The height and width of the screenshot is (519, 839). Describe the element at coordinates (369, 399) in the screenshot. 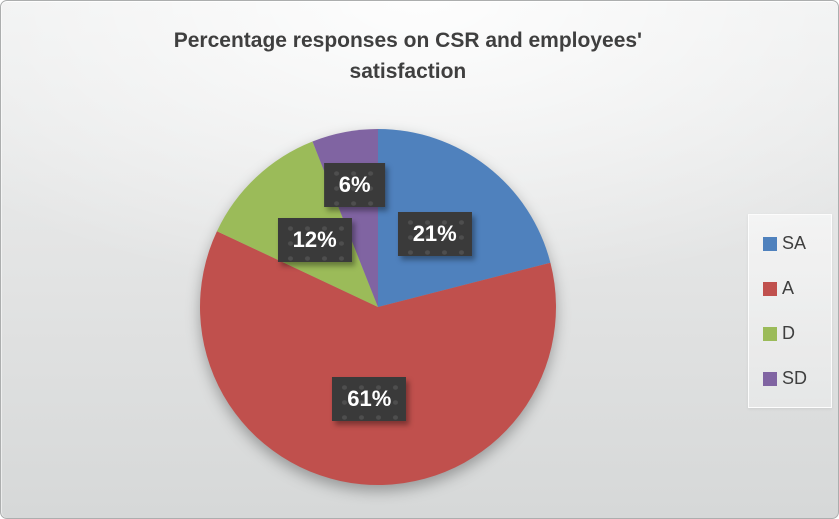

I see `data-label-A: 61%` at that location.